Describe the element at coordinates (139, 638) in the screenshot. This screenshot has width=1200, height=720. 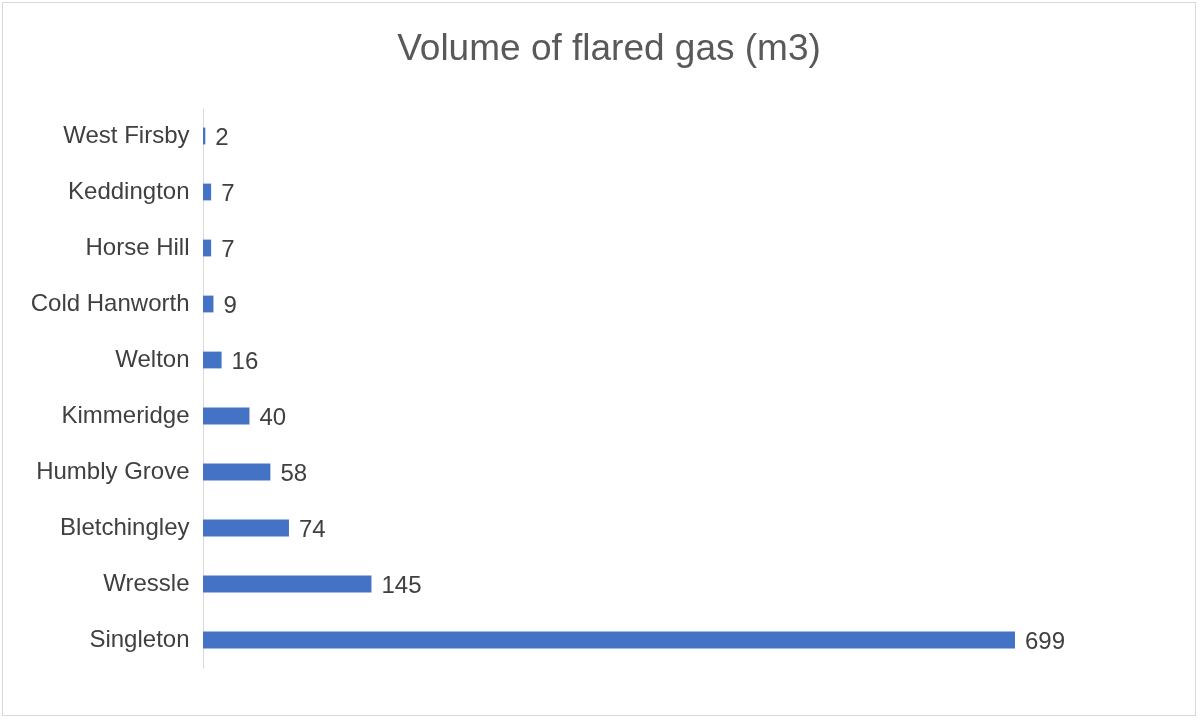
I see `y-tick-label: Singleton` at that location.